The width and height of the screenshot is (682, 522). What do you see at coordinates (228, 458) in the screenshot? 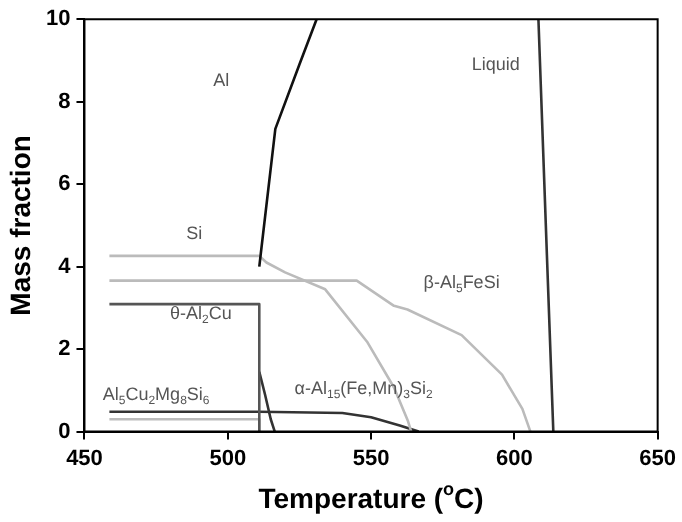
I see `x-tick-label: 500` at bounding box center [228, 458].